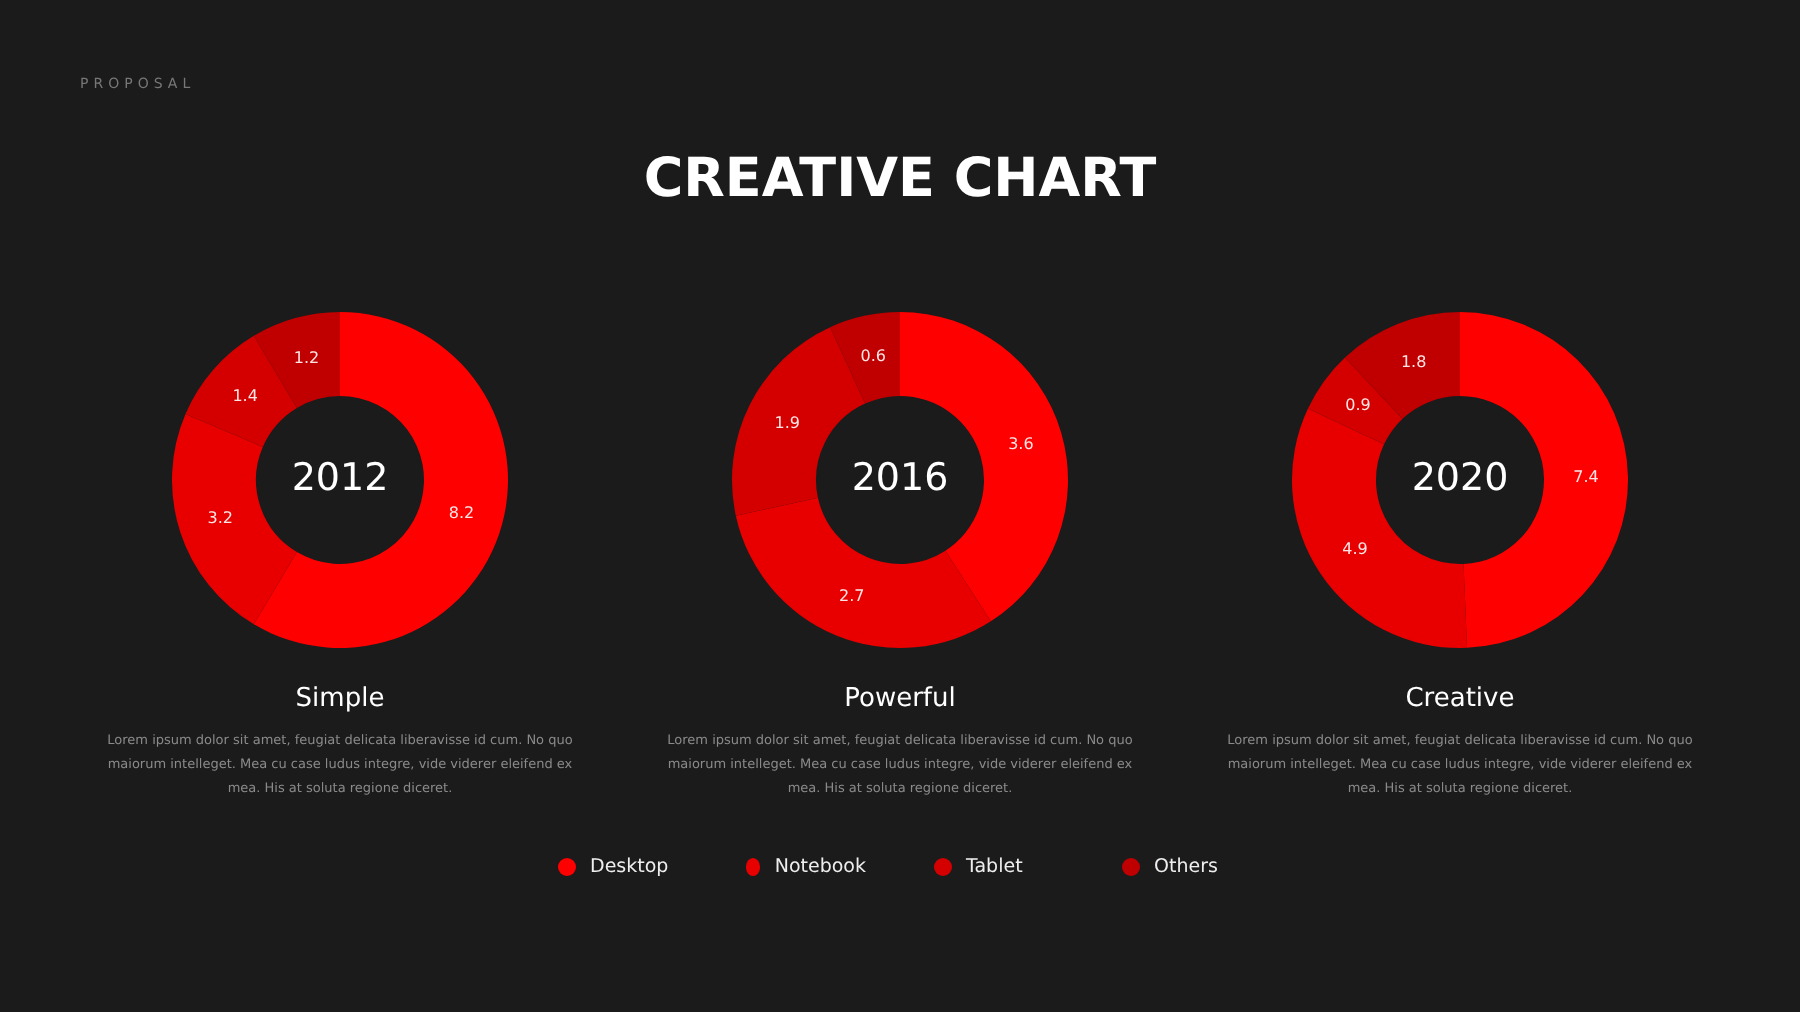 The width and height of the screenshot is (1800, 1012). Describe the element at coordinates (1358, 405) in the screenshot. I see `data-label: 0.9` at that location.